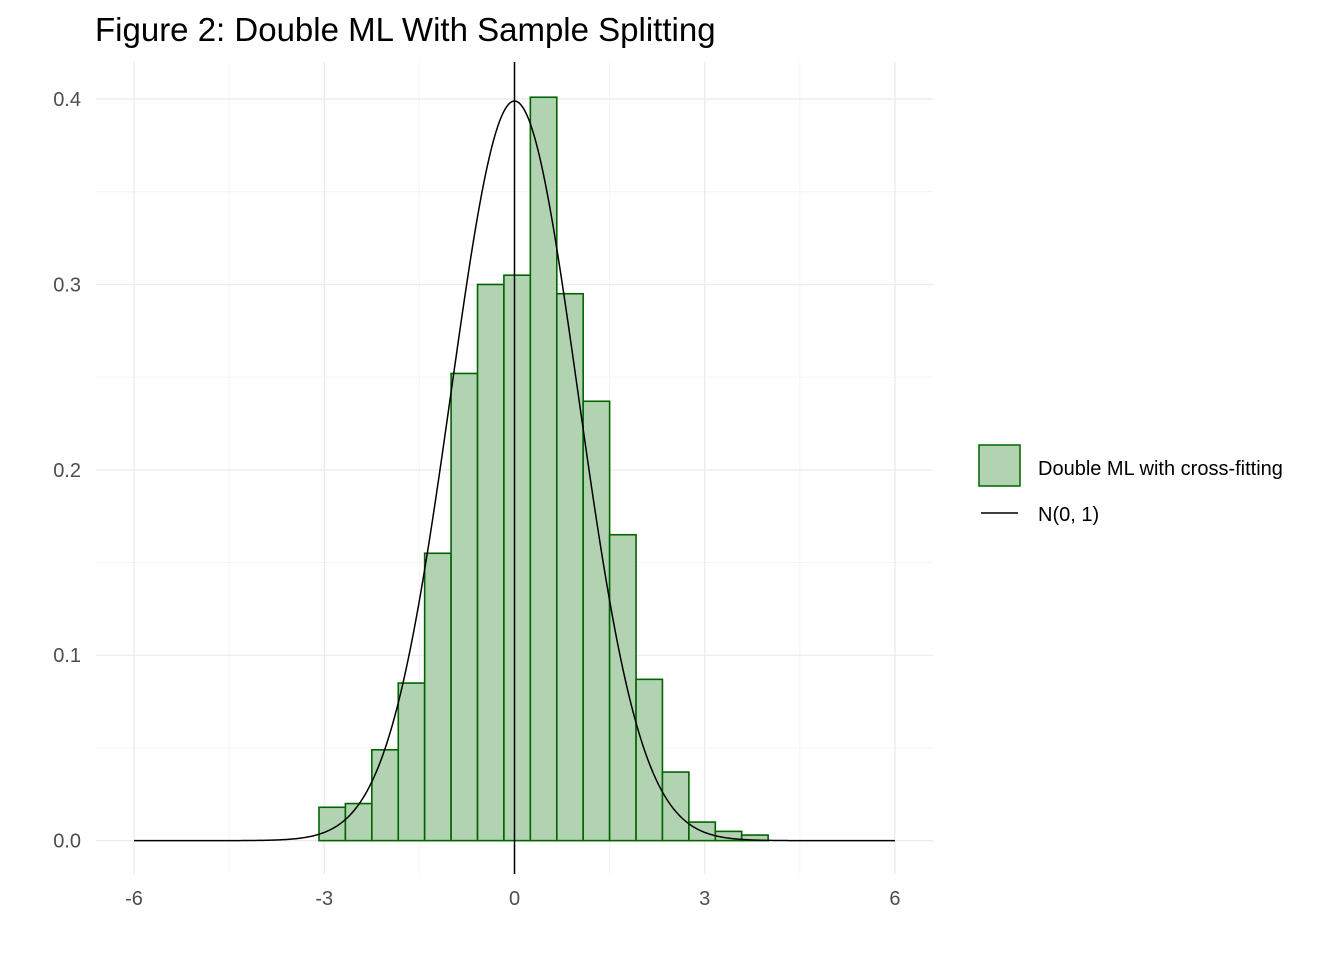  What do you see at coordinates (1130, 485) in the screenshot?
I see `legend: Double ML with cross-fitting N(0, 1)` at bounding box center [1130, 485].